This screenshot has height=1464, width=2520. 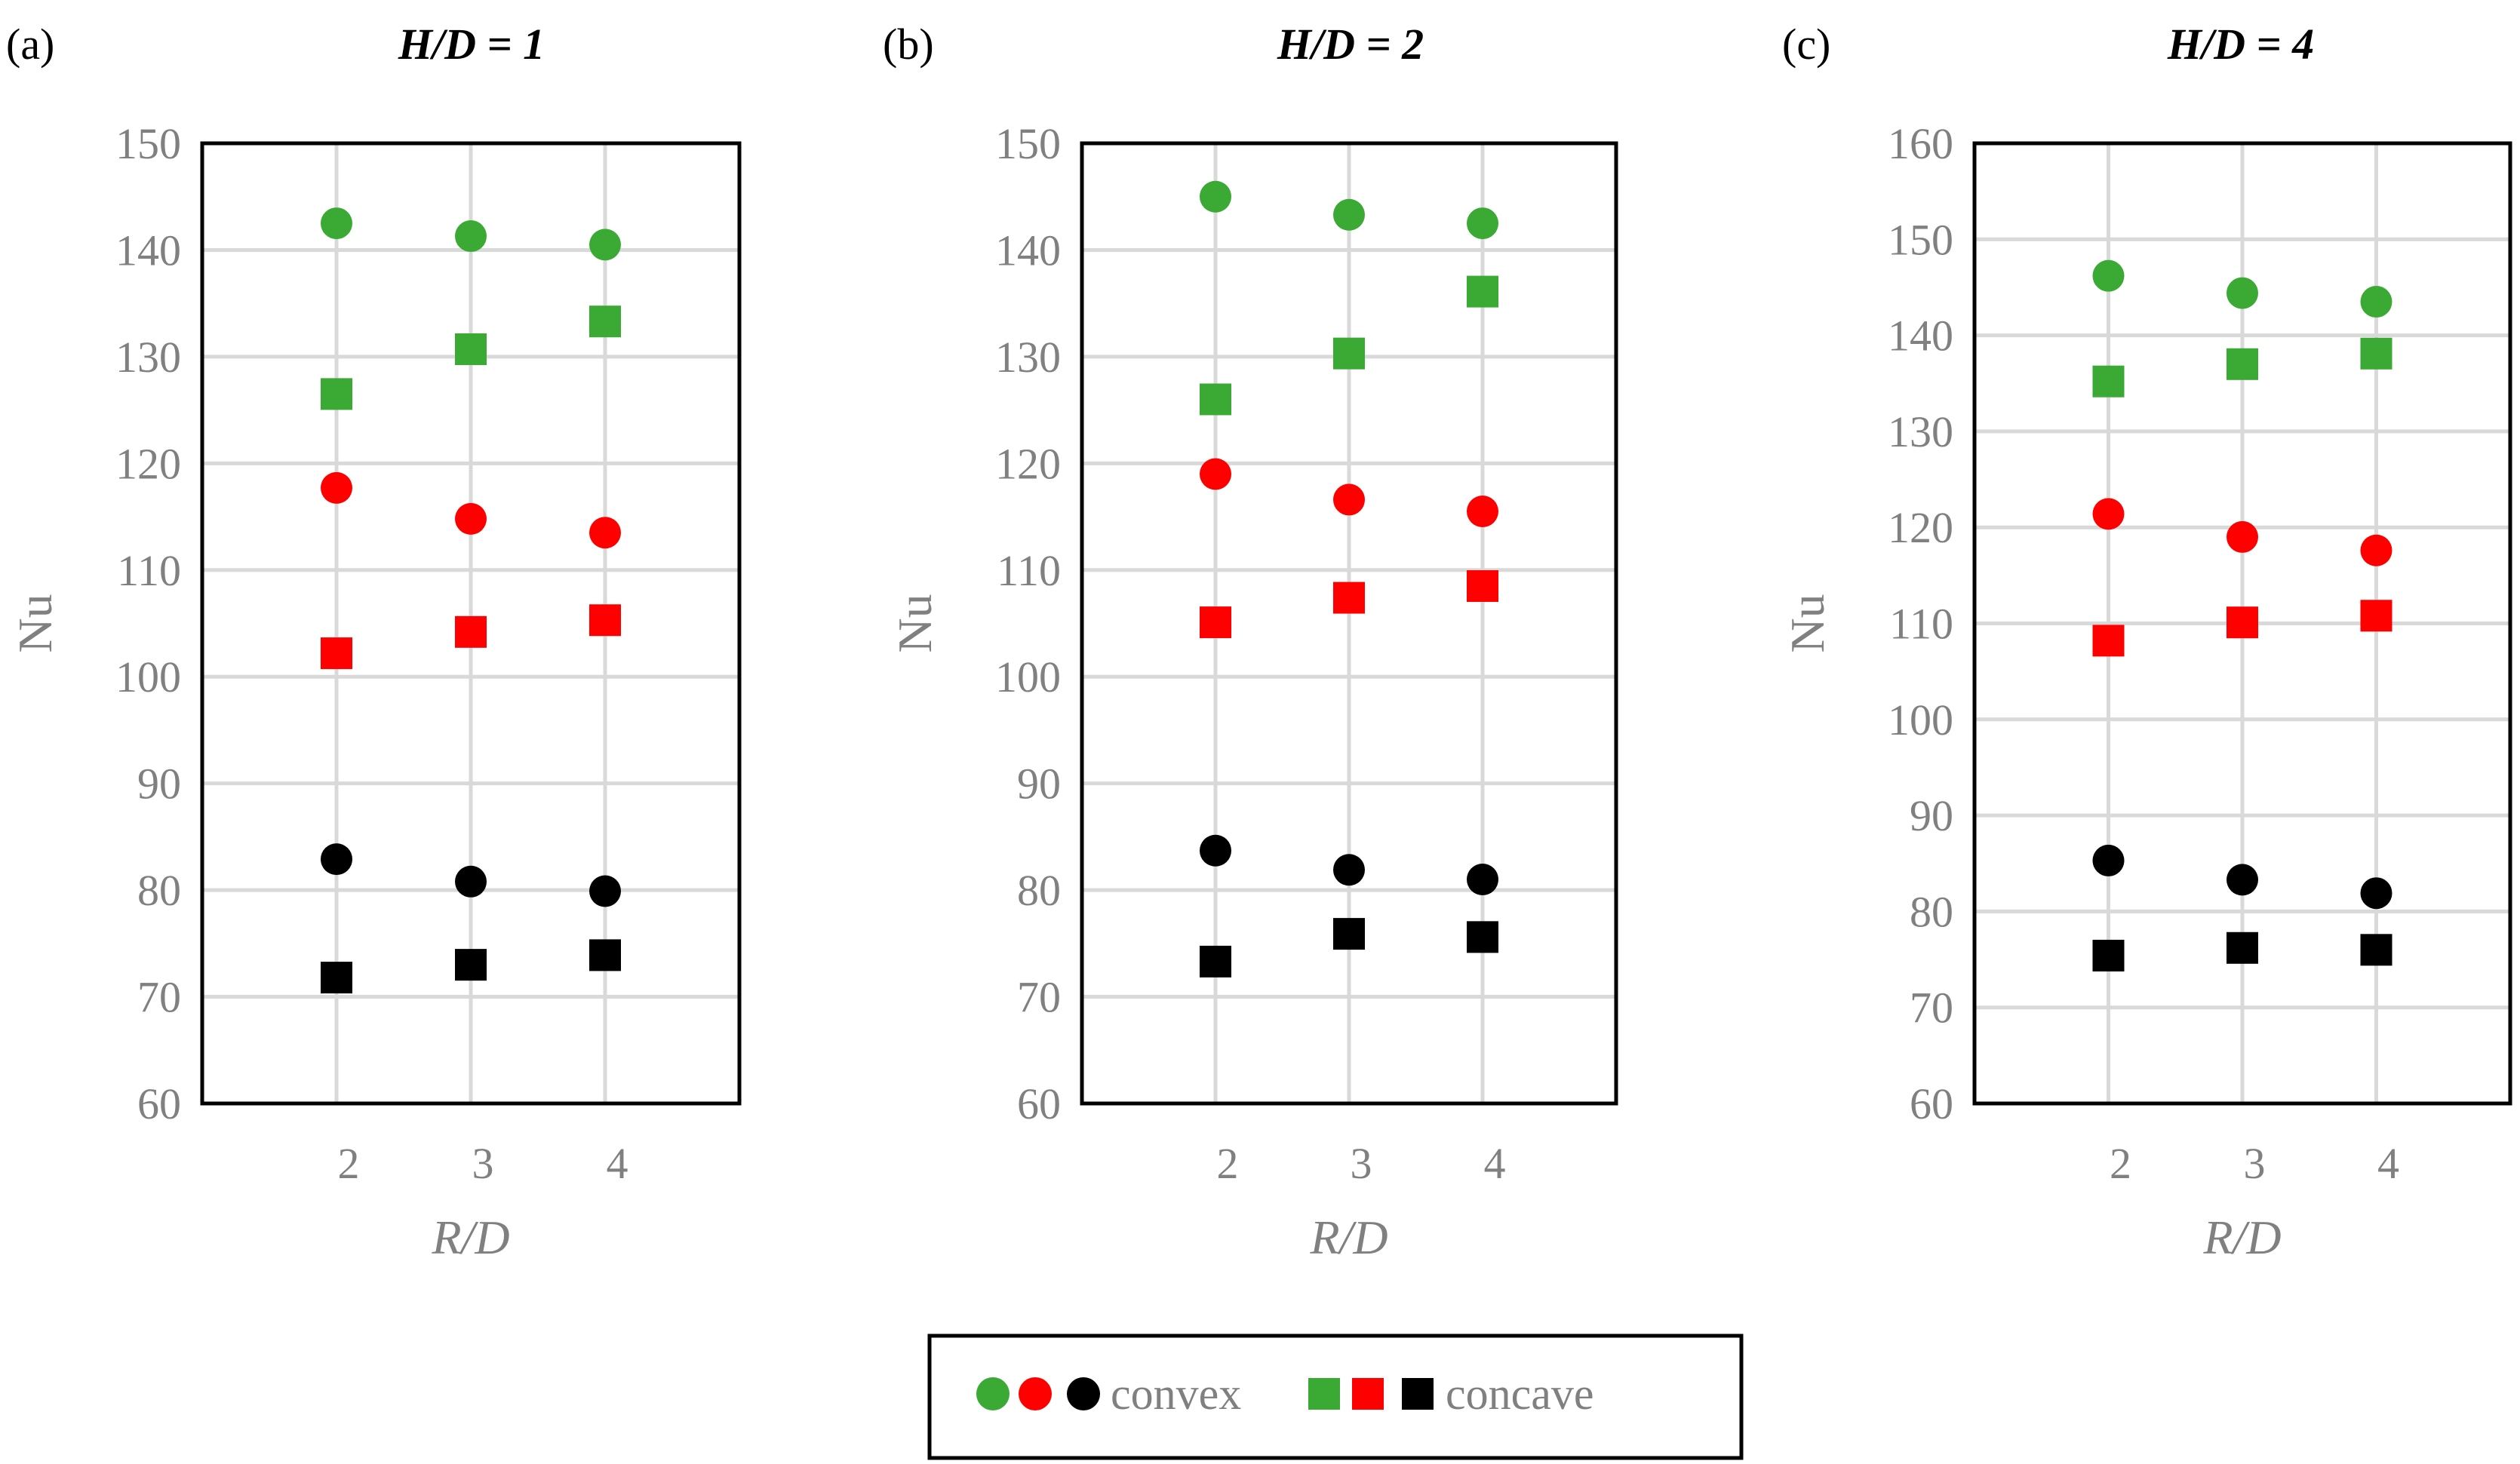 I want to click on legend-concave-label: concave, so click(x=1520, y=1394).